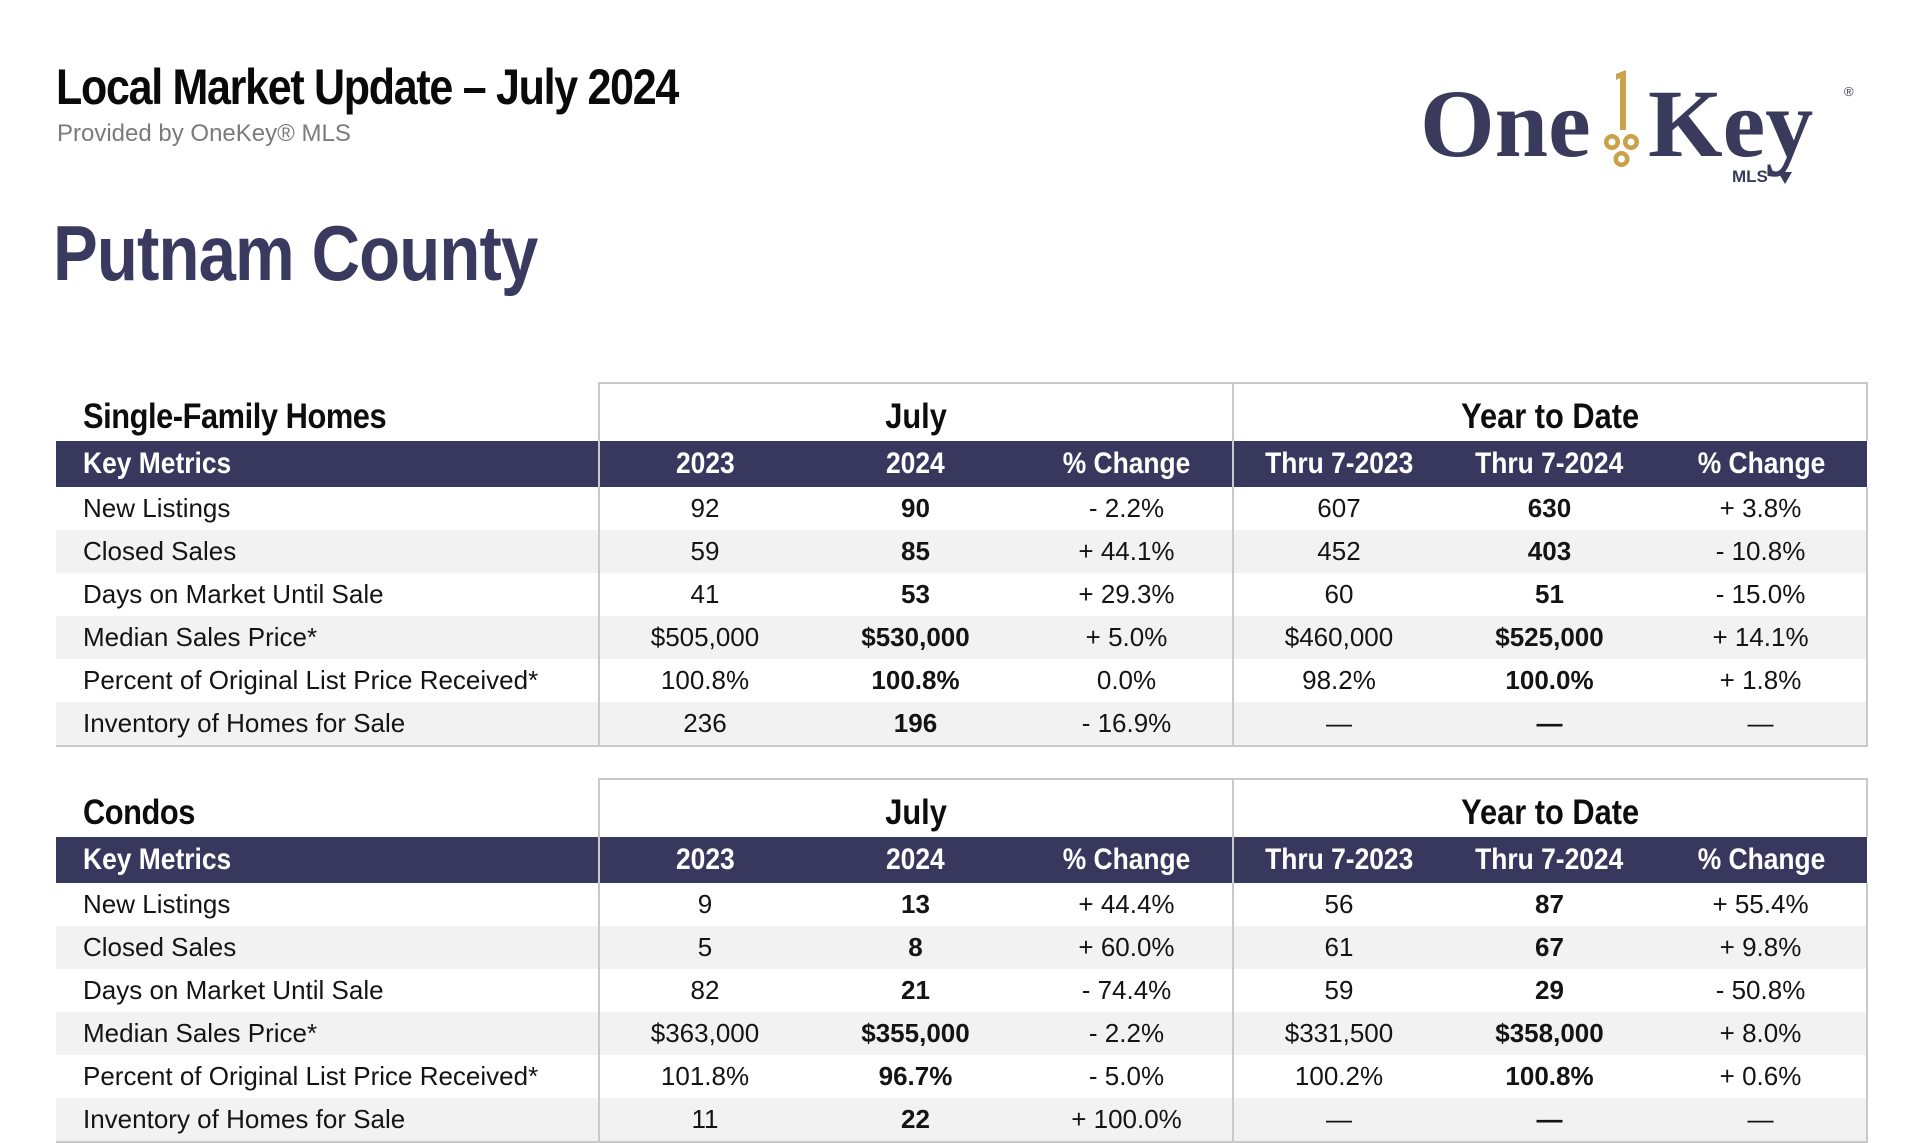  Describe the element at coordinates (1550, 807) in the screenshot. I see `group-header-ytd: Year to Date` at that location.